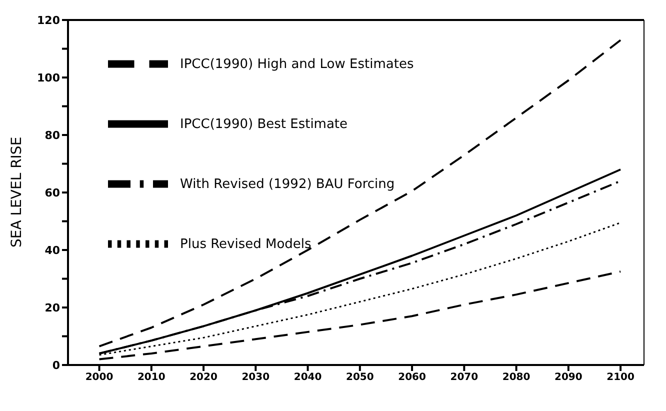  What do you see at coordinates (52, 135) in the screenshot?
I see `y-tick-label: 80` at bounding box center [52, 135].